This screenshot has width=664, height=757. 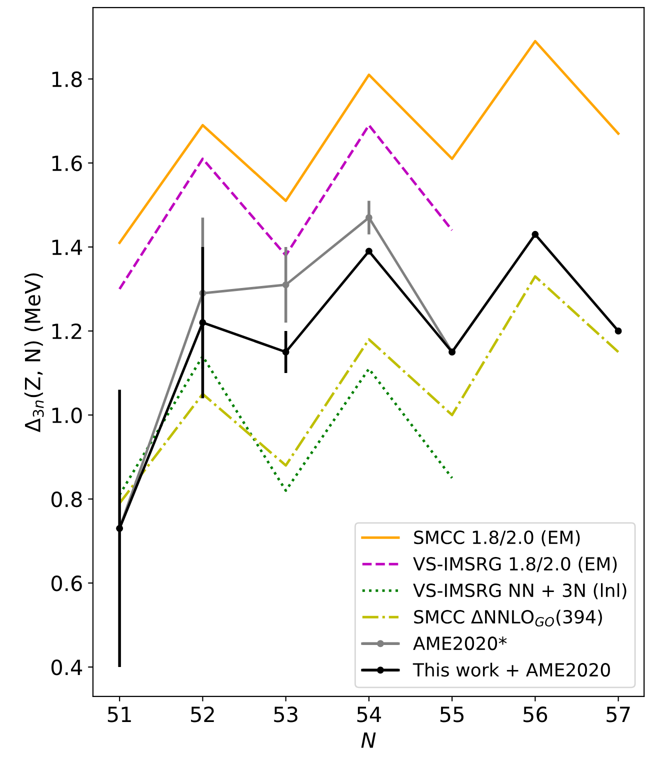 I want to click on y-tick-label: 1.6, so click(x=67, y=163).